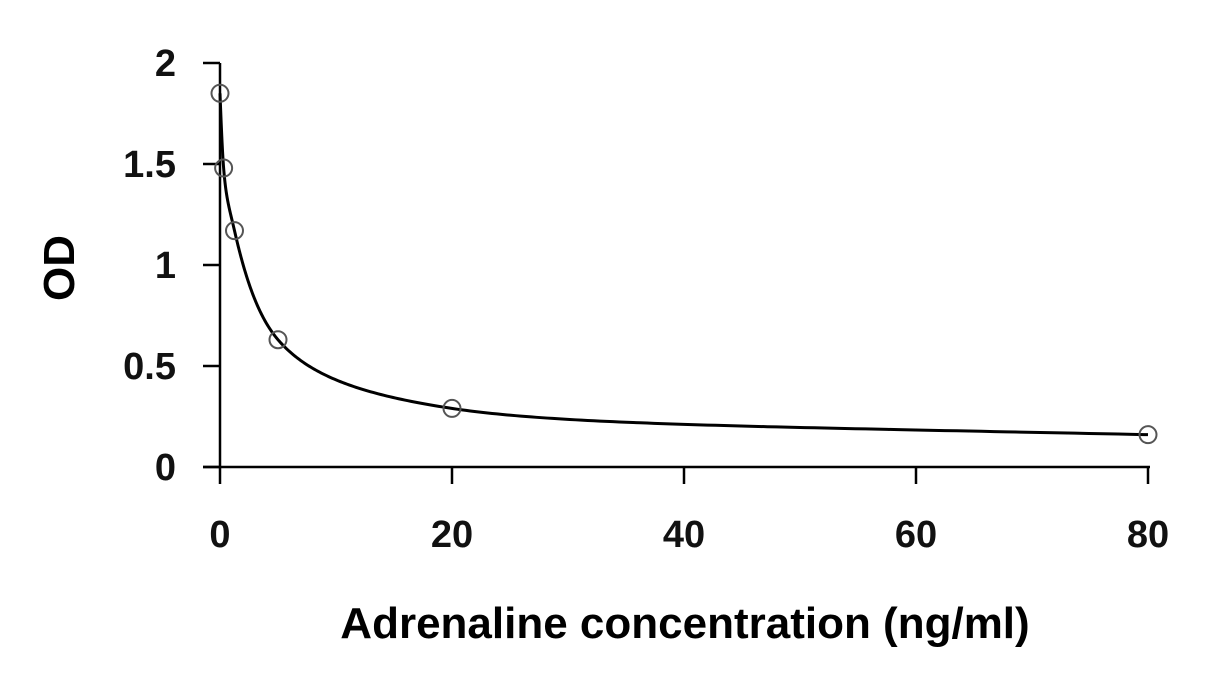 The height and width of the screenshot is (681, 1223). What do you see at coordinates (165, 64) in the screenshot?
I see `y-tick-label: 2` at bounding box center [165, 64].